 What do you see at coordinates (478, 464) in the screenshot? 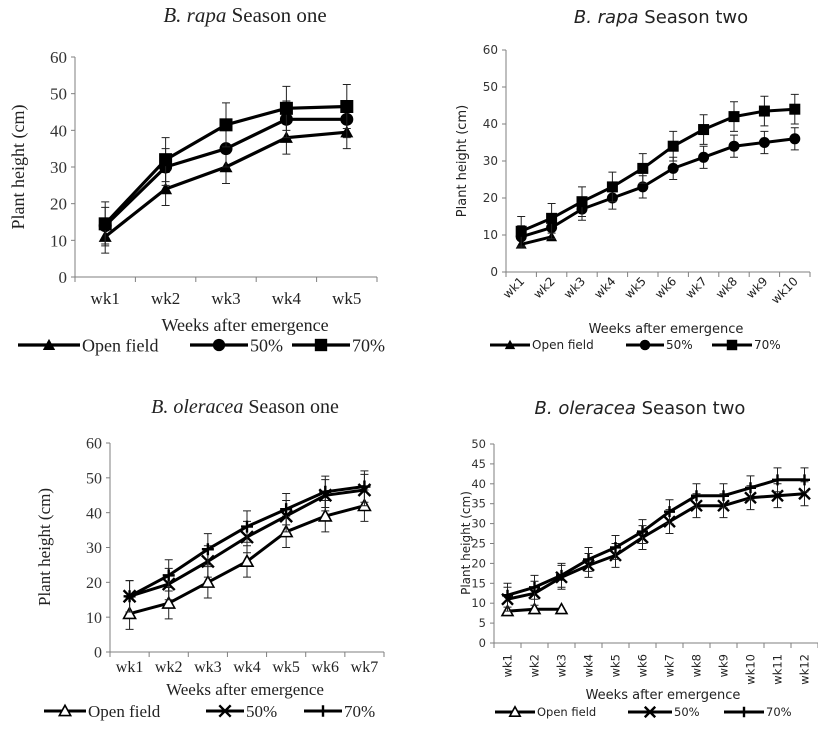
I see `y-tick-label: 45` at bounding box center [478, 464].